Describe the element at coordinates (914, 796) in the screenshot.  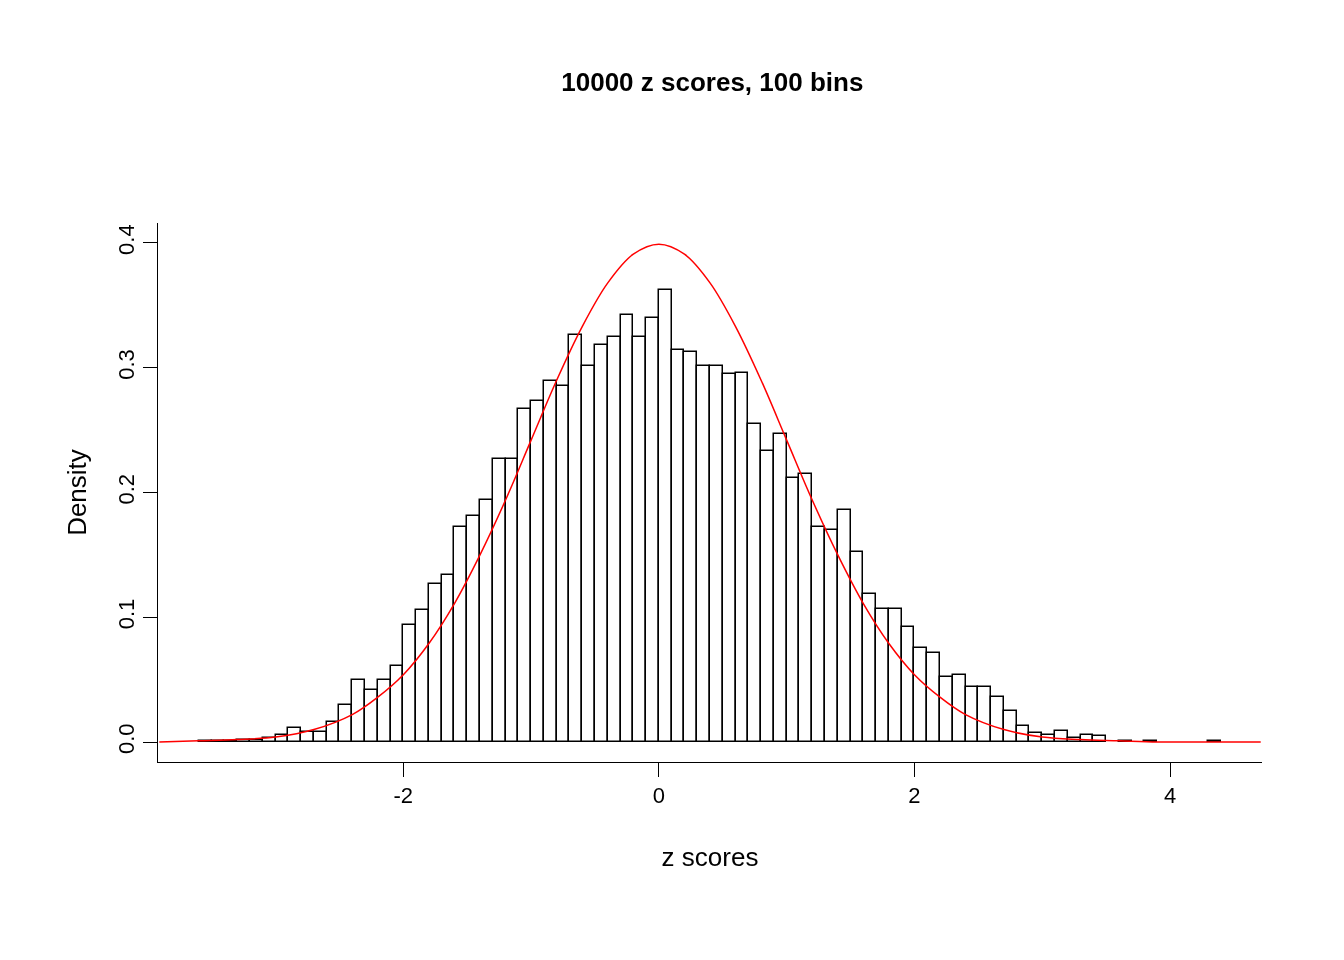
I see `x-tick-label: 2` at that location.